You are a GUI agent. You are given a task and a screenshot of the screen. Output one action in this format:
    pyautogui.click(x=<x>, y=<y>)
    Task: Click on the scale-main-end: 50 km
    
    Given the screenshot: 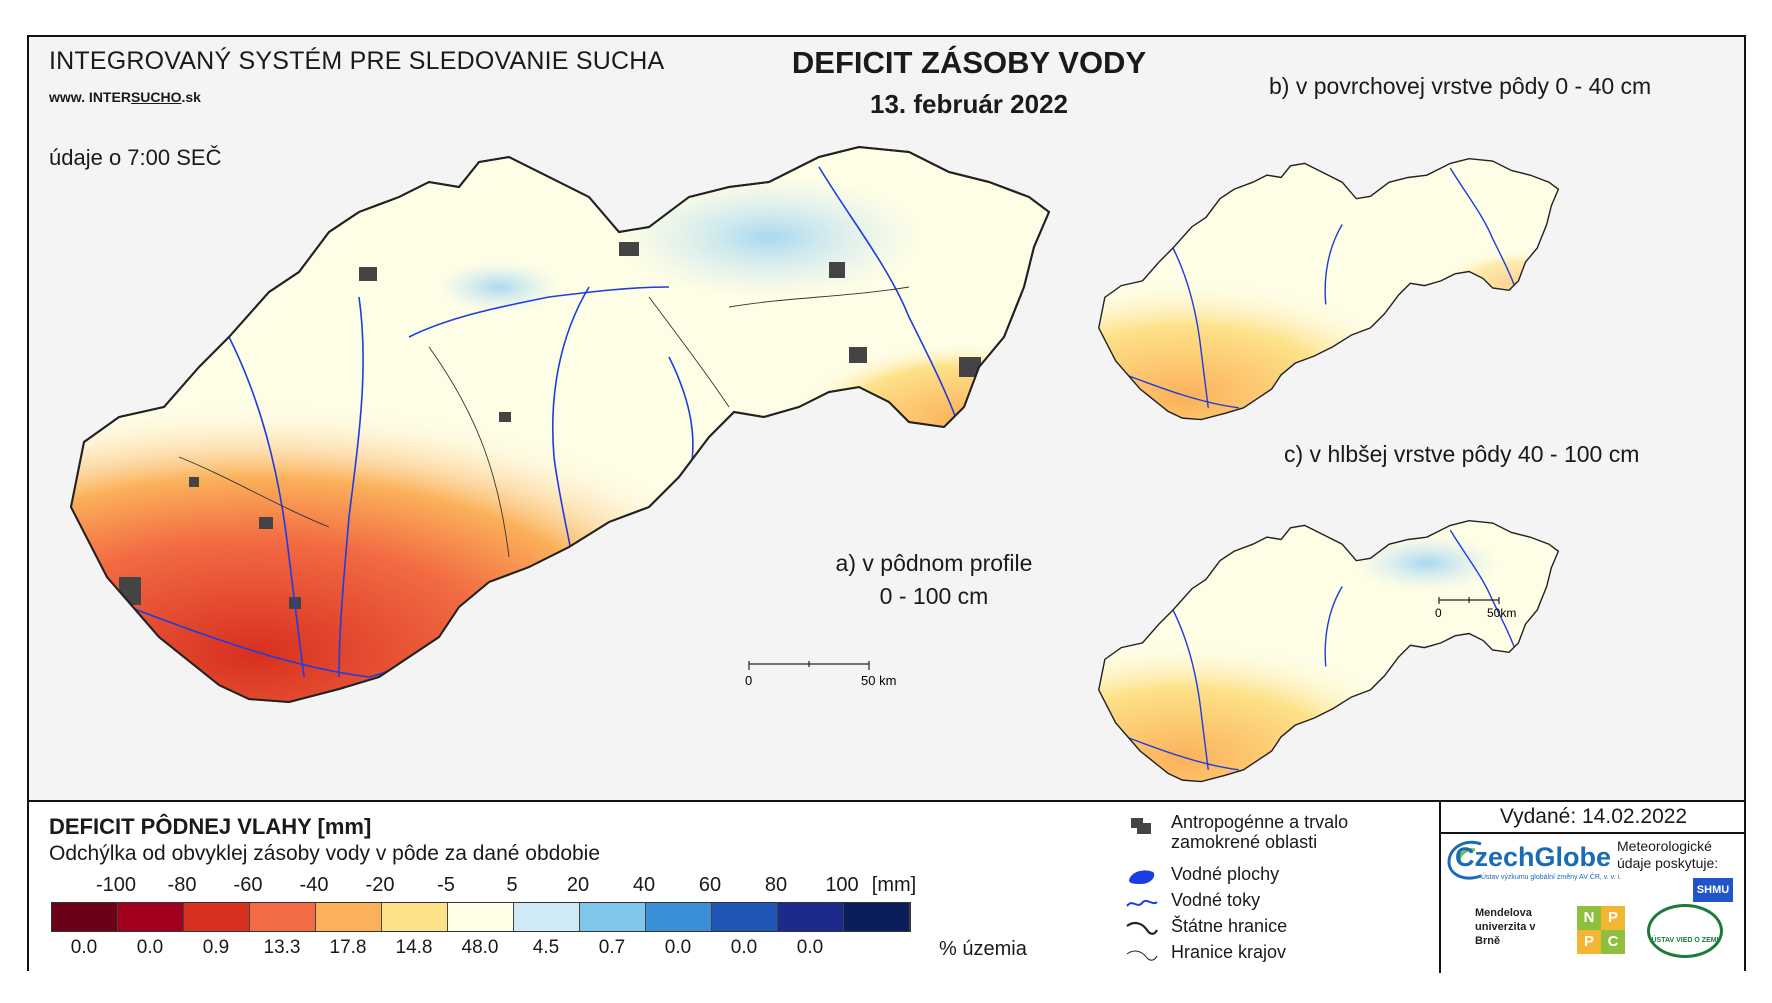 What is the action you would take?
    pyautogui.click(x=878, y=680)
    